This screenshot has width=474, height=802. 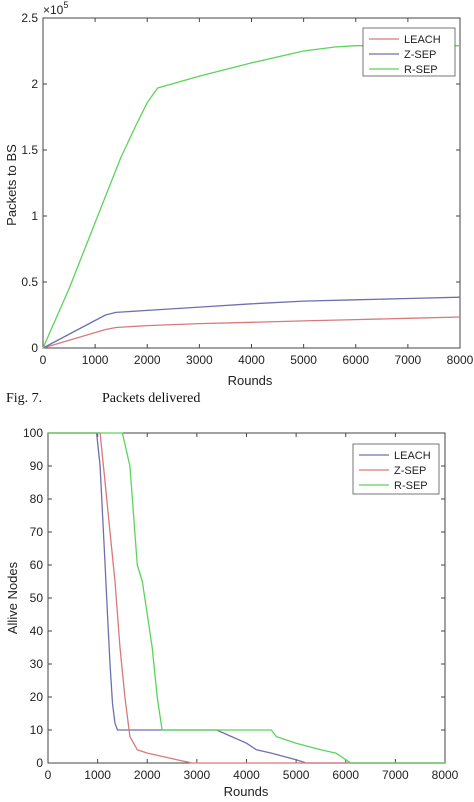 What do you see at coordinates (12, 597) in the screenshot?
I see `y-axis-label: Allive Nodes` at bounding box center [12, 597].